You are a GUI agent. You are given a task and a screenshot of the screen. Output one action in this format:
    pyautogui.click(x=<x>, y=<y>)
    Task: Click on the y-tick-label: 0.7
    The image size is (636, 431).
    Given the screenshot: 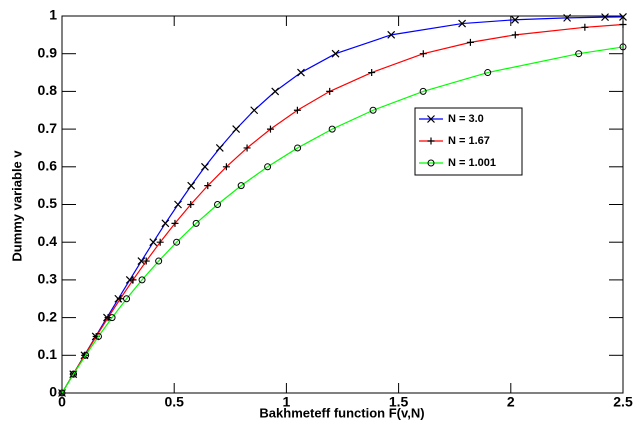 What is the action you would take?
    pyautogui.click(x=48, y=128)
    